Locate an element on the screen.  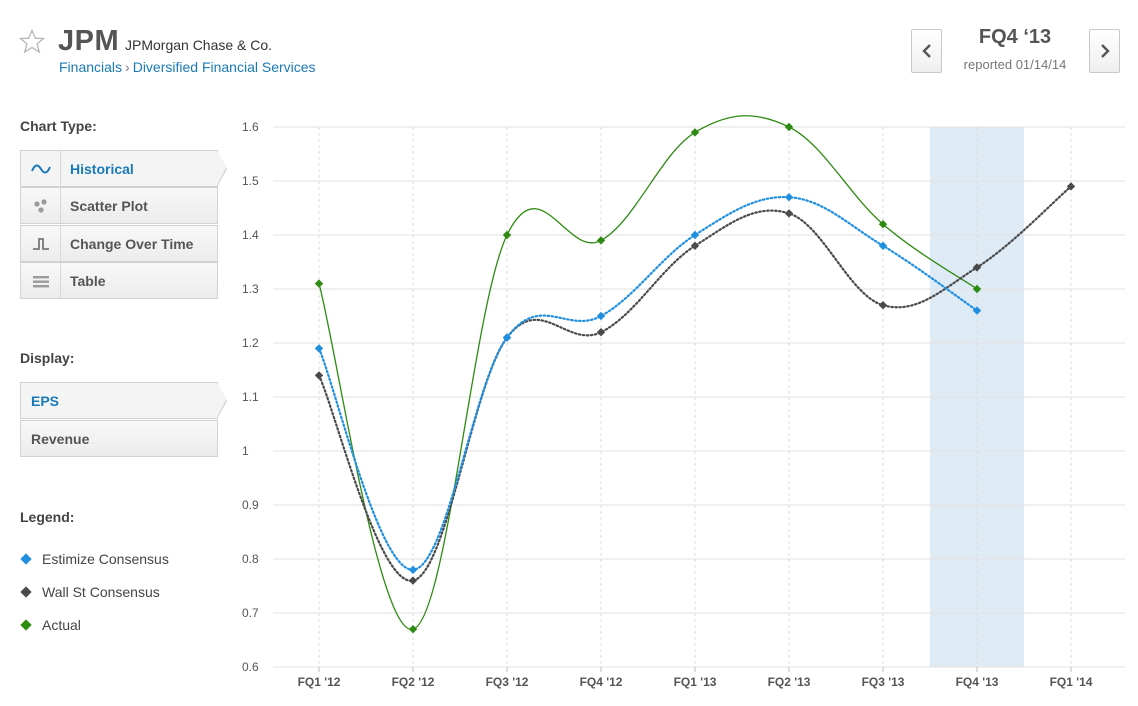
breadcrumb-industry: Diversified Financial Services is located at coordinates (224, 67).